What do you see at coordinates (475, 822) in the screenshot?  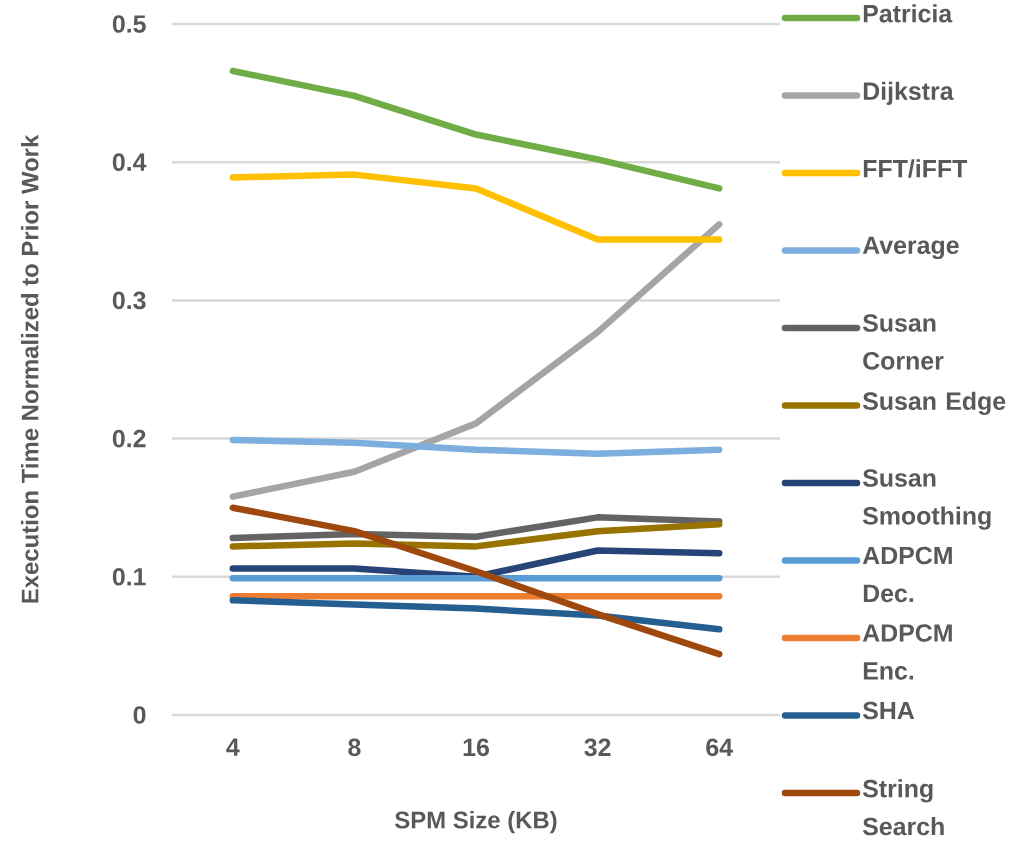 I see `x-axis-title: SPM Size (KB)` at bounding box center [475, 822].